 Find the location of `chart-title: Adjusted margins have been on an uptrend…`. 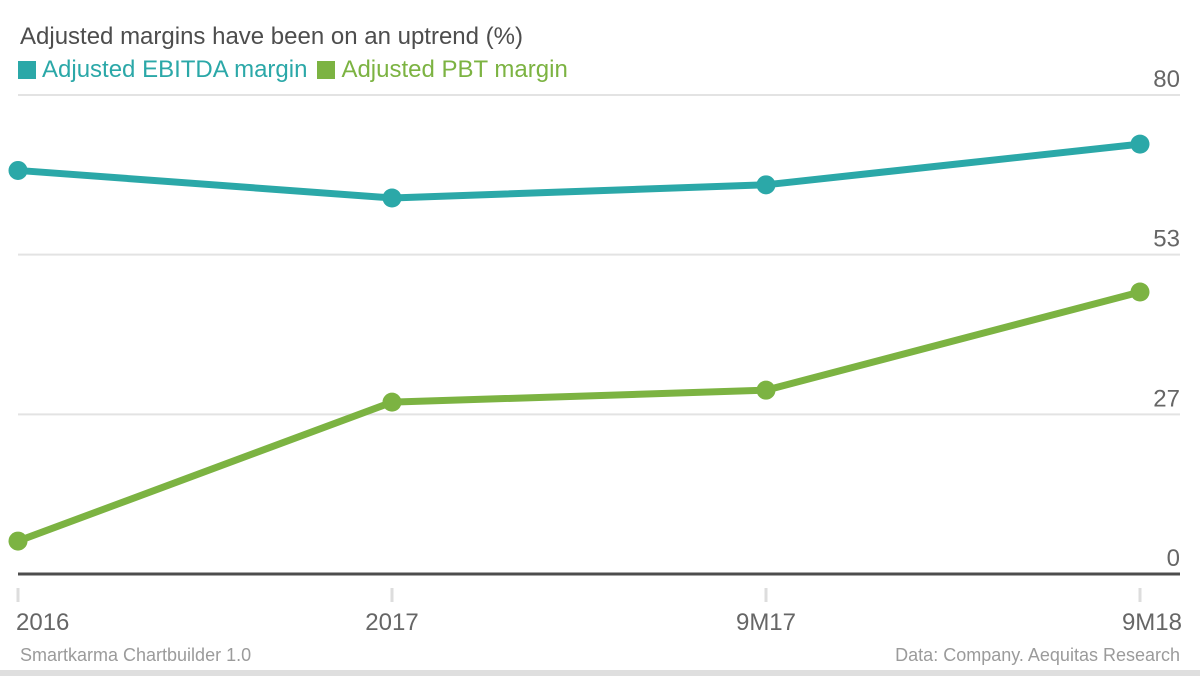

chart-title: Adjusted margins have been on an uptrend… is located at coordinates (271, 36).